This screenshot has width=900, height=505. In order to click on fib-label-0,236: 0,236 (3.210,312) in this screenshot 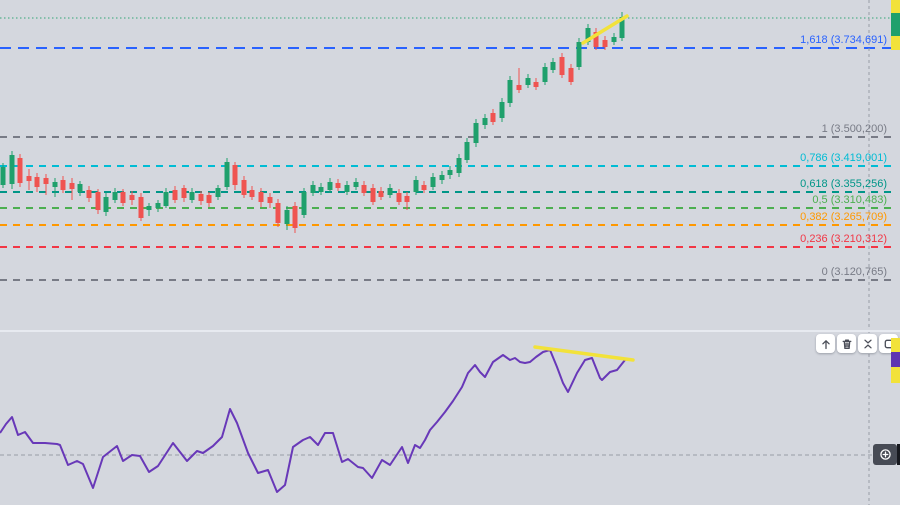, I will do `click(843, 239)`.